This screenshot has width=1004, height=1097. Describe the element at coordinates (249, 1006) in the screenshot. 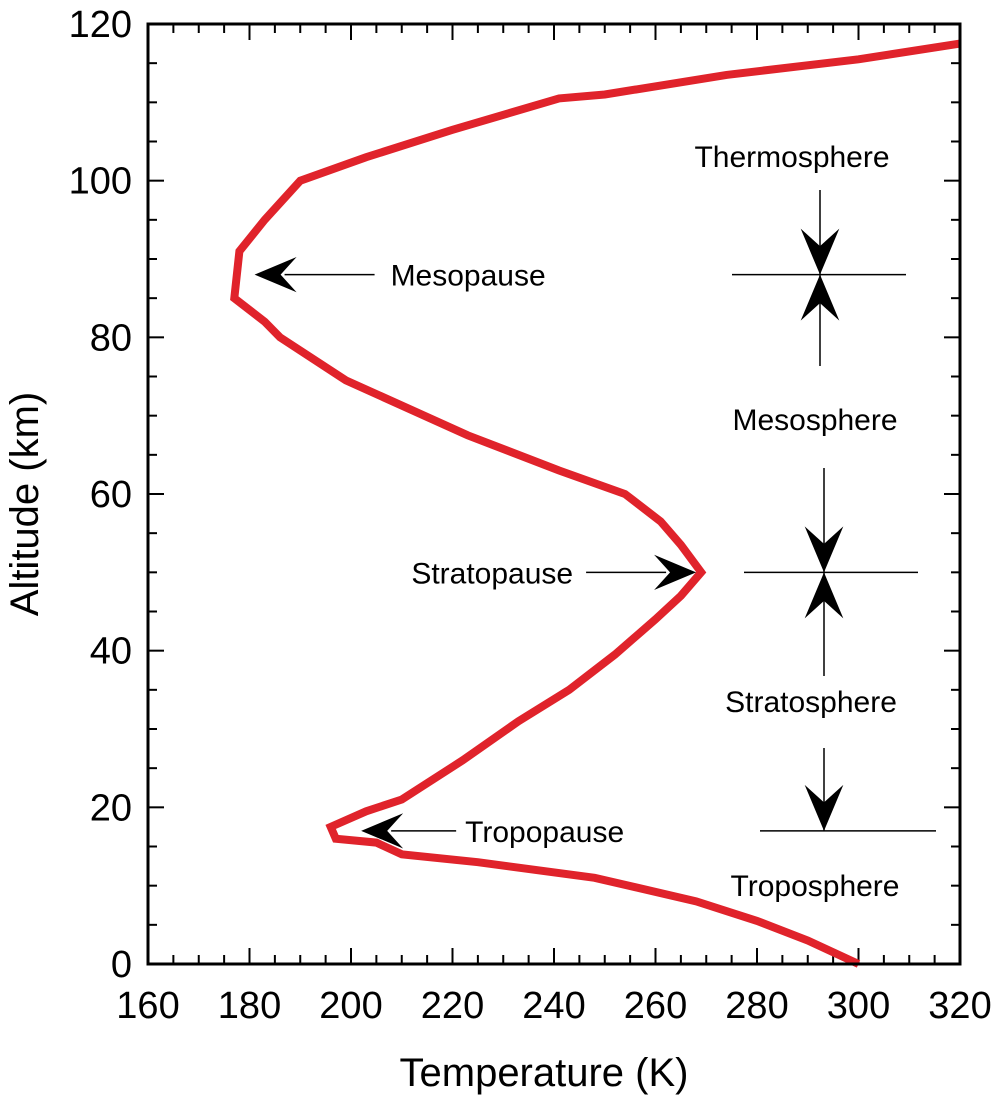

I see `x-tick-label: 180` at that location.